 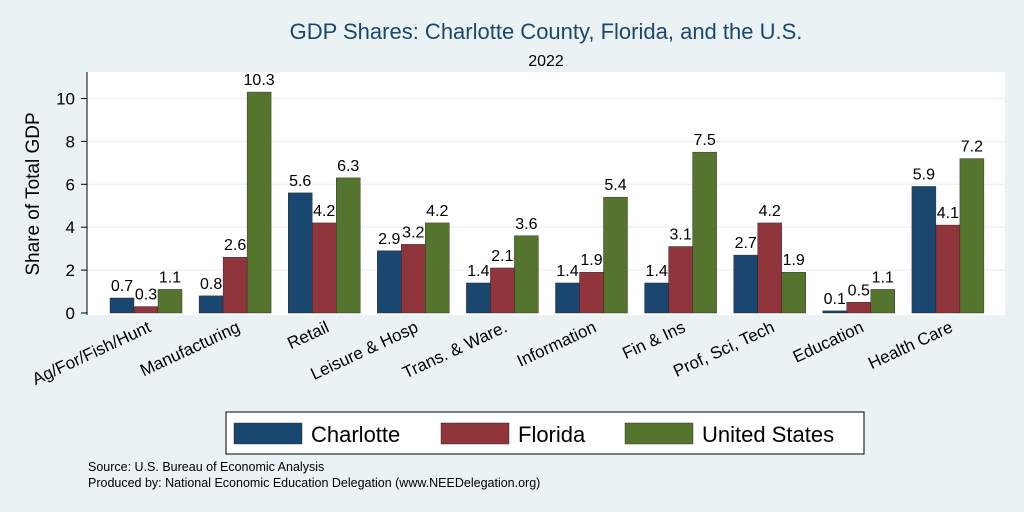 I want to click on data-label: 5.9, so click(x=924, y=174).